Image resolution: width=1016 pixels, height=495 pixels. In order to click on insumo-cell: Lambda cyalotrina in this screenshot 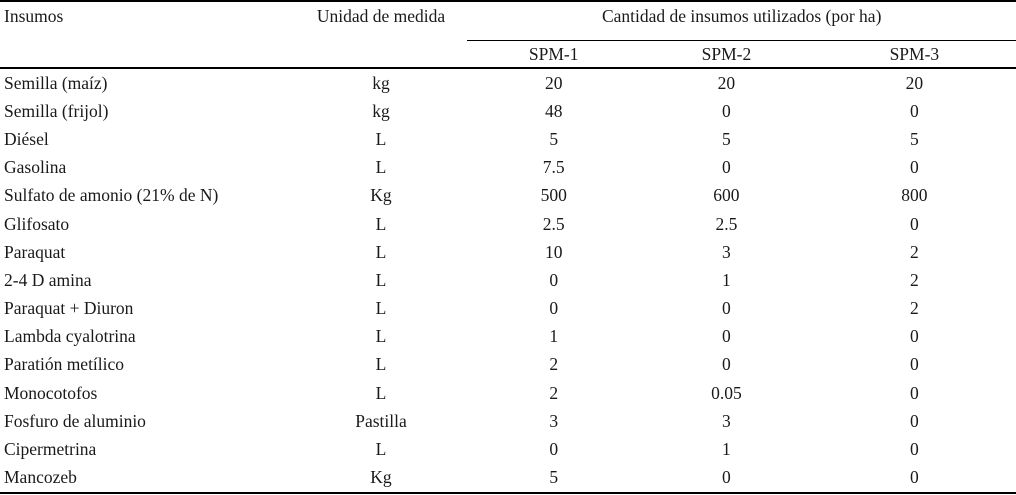, I will do `click(70, 336)`.